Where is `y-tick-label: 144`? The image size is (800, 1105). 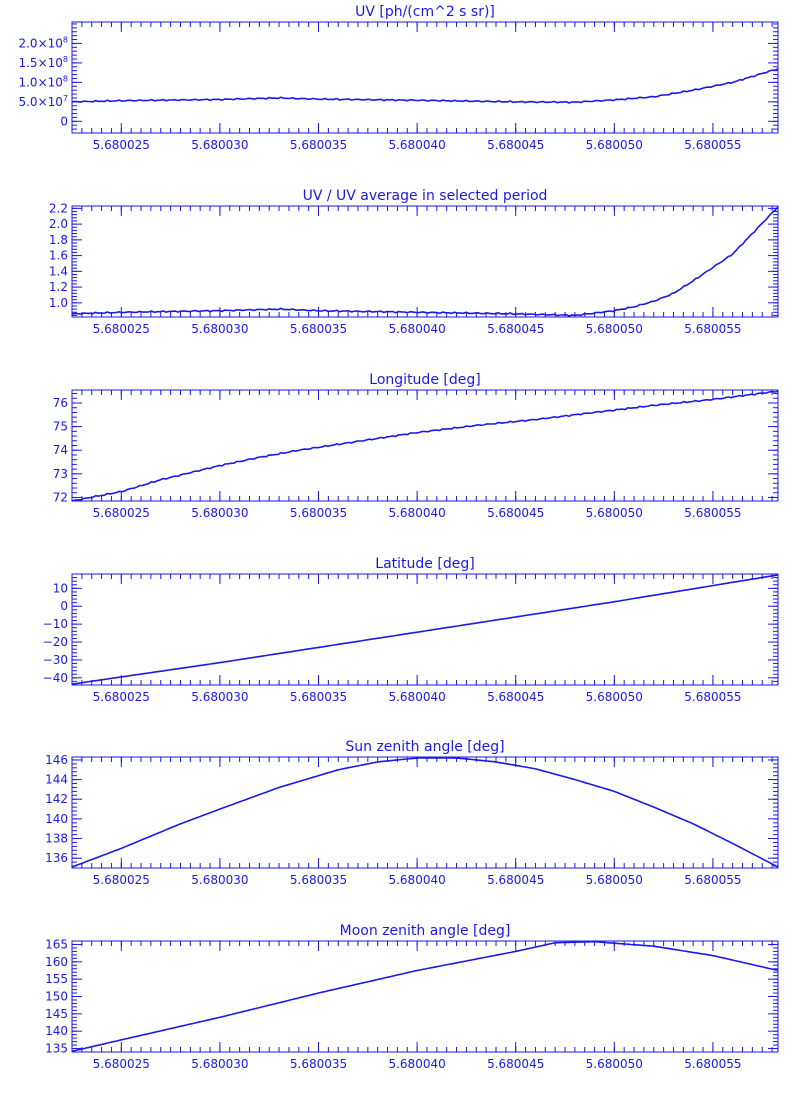
y-tick-label: 144 is located at coordinates (56, 780).